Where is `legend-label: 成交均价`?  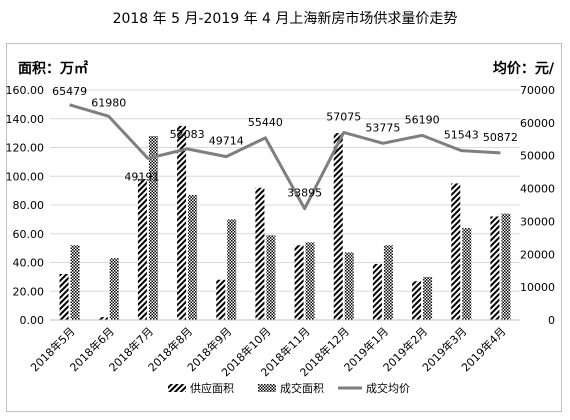 legend-label: 成交均价 is located at coordinates (388, 388).